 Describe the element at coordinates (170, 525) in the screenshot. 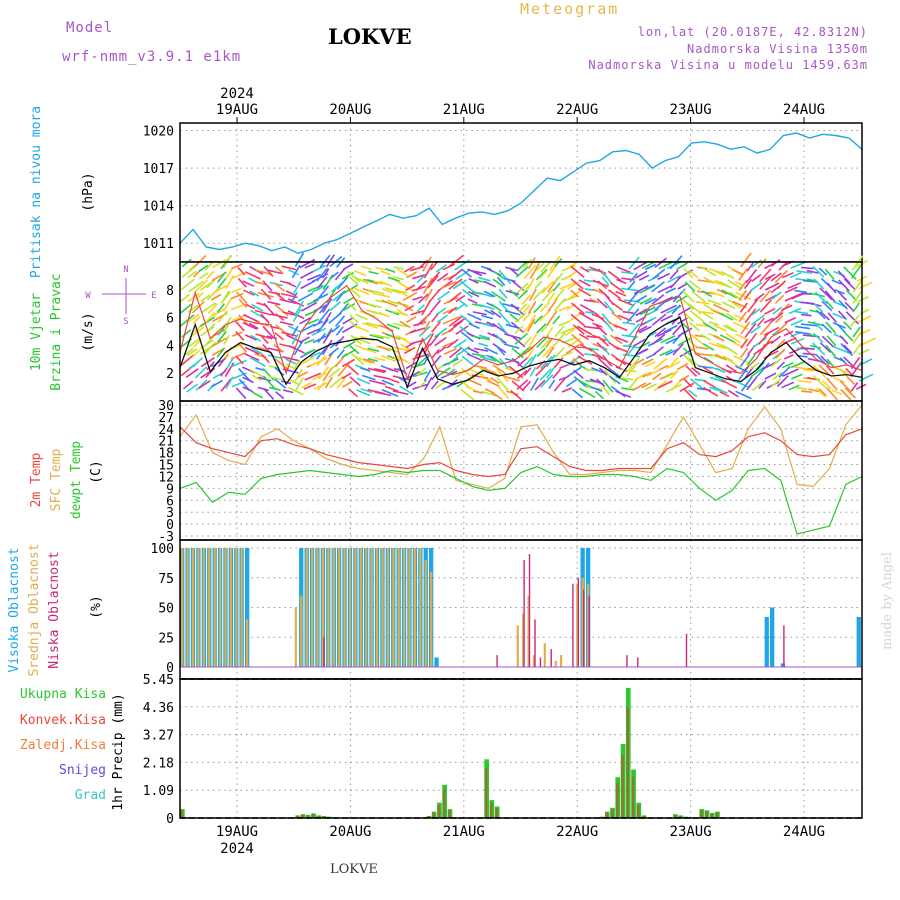

I see `temp-tick-label: 0` at that location.